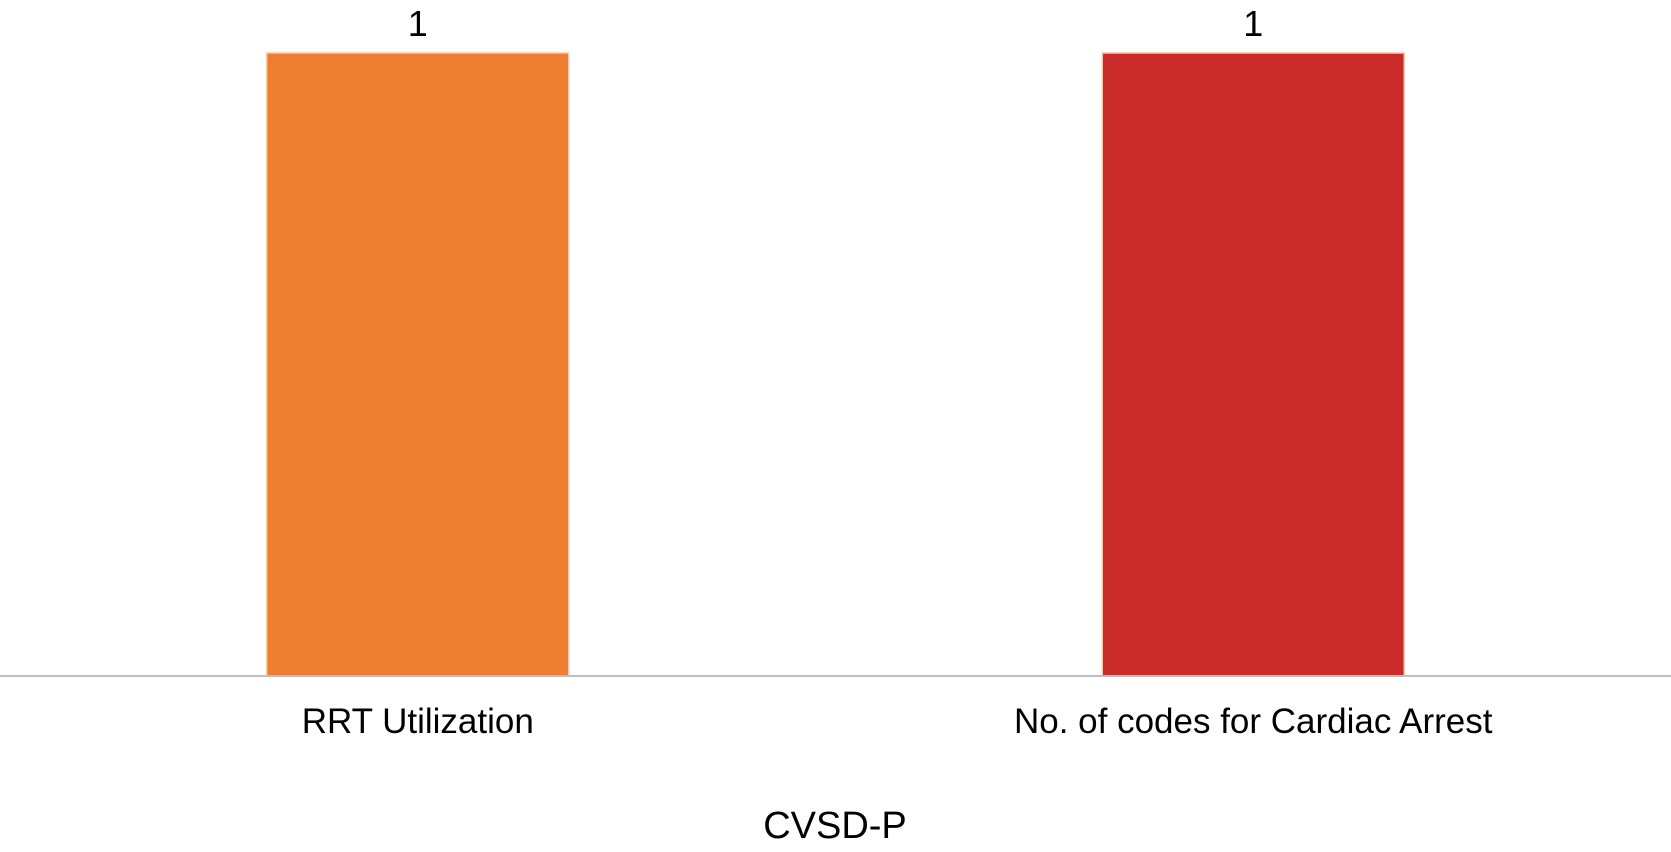 The width and height of the screenshot is (1671, 852). Describe the element at coordinates (418, 23) in the screenshot. I see `data-label-0: 1` at that location.